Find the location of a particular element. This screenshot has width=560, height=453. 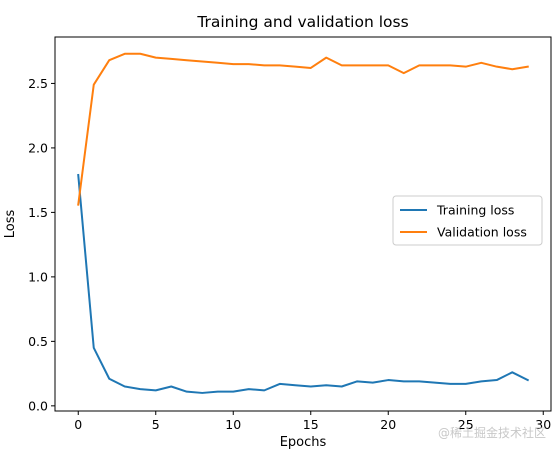

x-axis-ticks: 0 5 10 15 20 25 30 is located at coordinates (312, 421).